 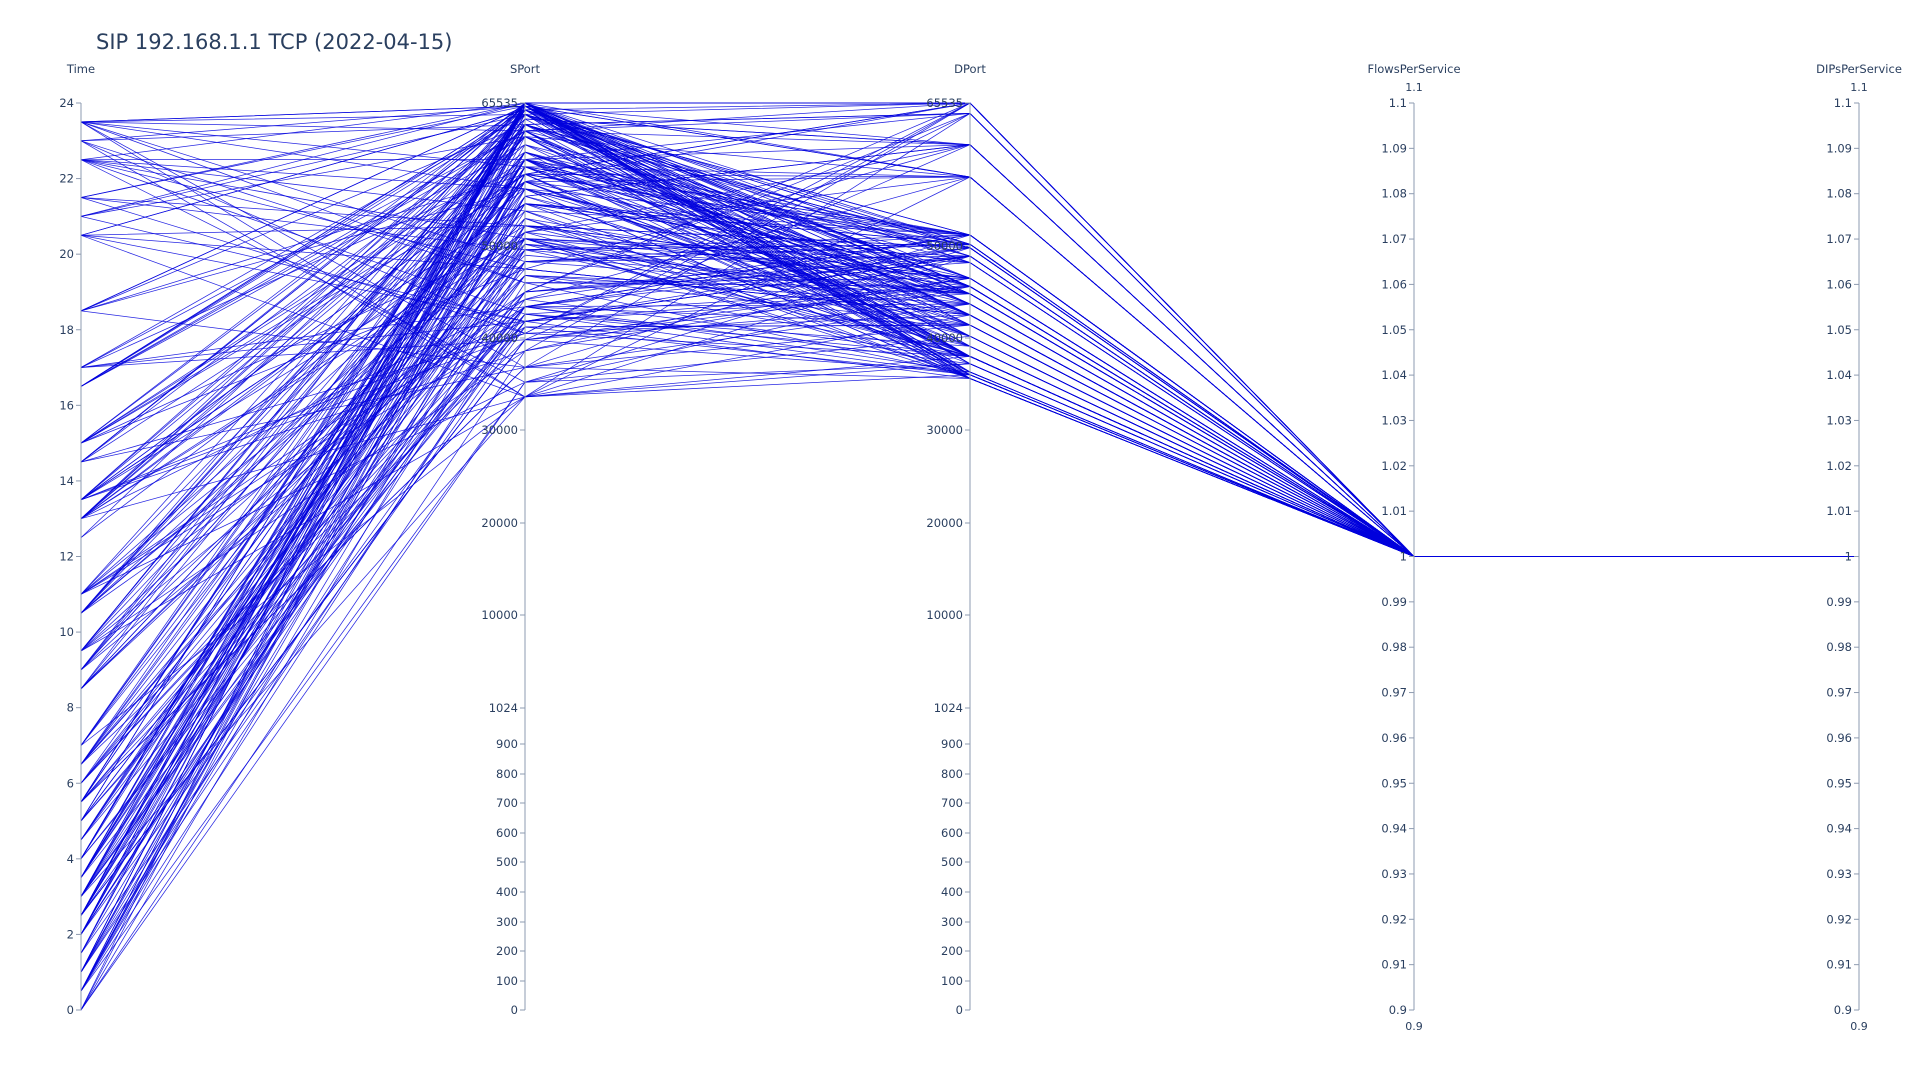 What do you see at coordinates (952, 744) in the screenshot?
I see `tick-label: 900` at bounding box center [952, 744].